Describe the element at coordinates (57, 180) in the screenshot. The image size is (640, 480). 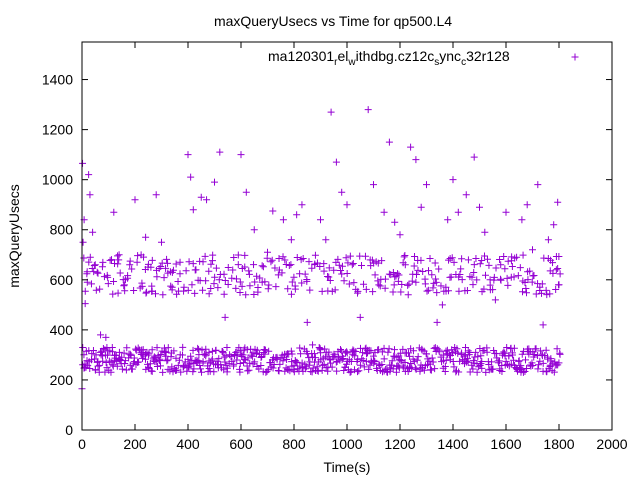
I see `y-tick-label: 1000` at that location.